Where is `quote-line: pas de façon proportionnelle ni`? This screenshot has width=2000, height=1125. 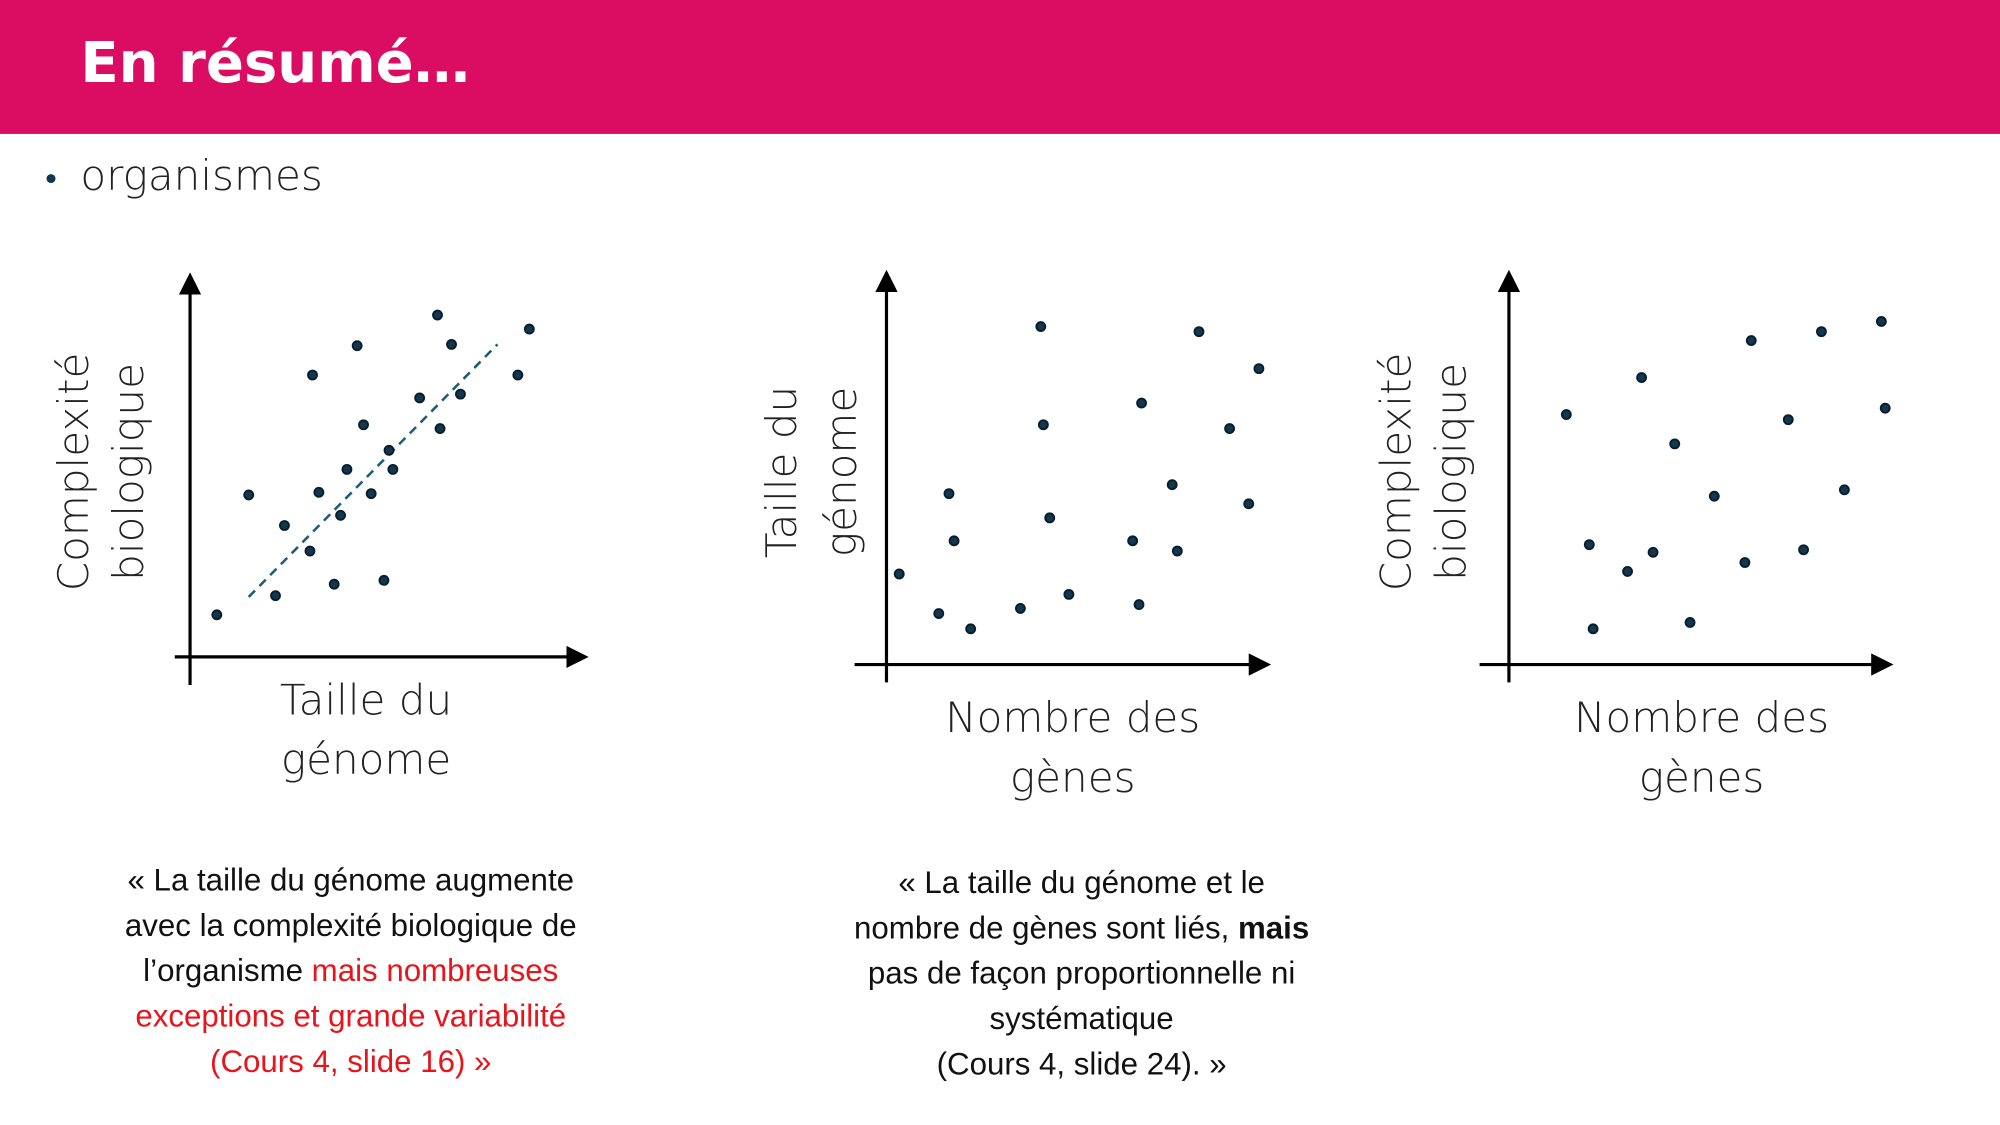 quote-line: pas de façon proportionnelle ni is located at coordinates (1081, 973).